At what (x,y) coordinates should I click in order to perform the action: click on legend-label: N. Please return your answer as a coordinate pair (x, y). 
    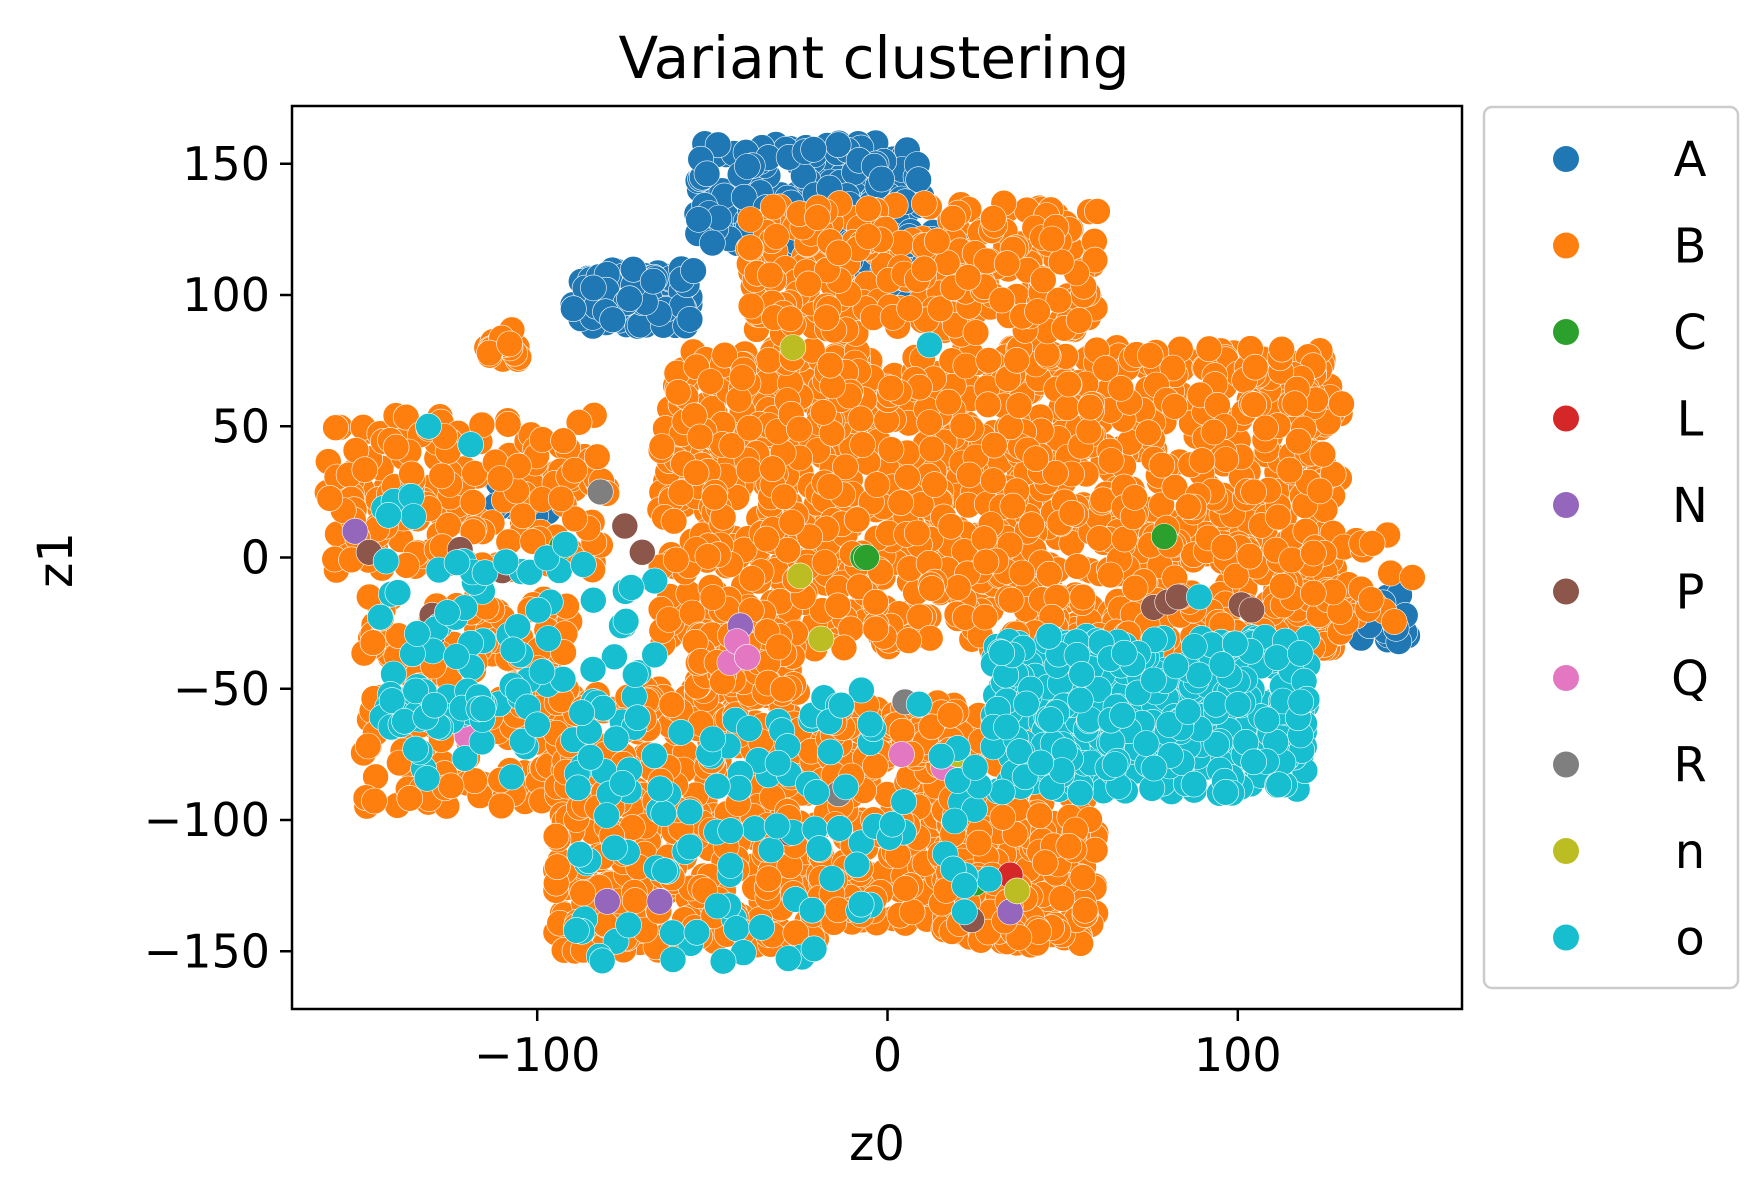
    Looking at the image, I should click on (1690, 506).